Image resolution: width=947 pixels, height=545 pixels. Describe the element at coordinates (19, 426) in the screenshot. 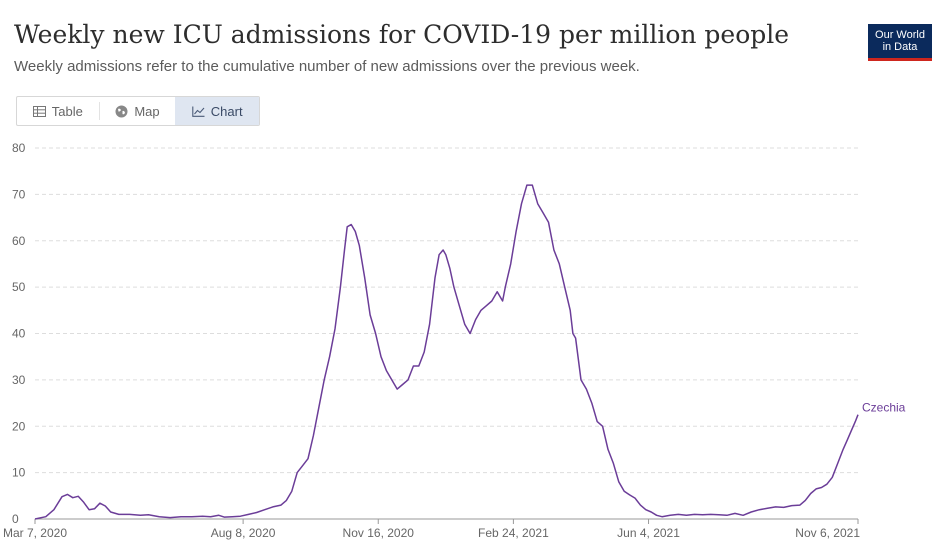

I see `y-tick-label-20: 20` at that location.